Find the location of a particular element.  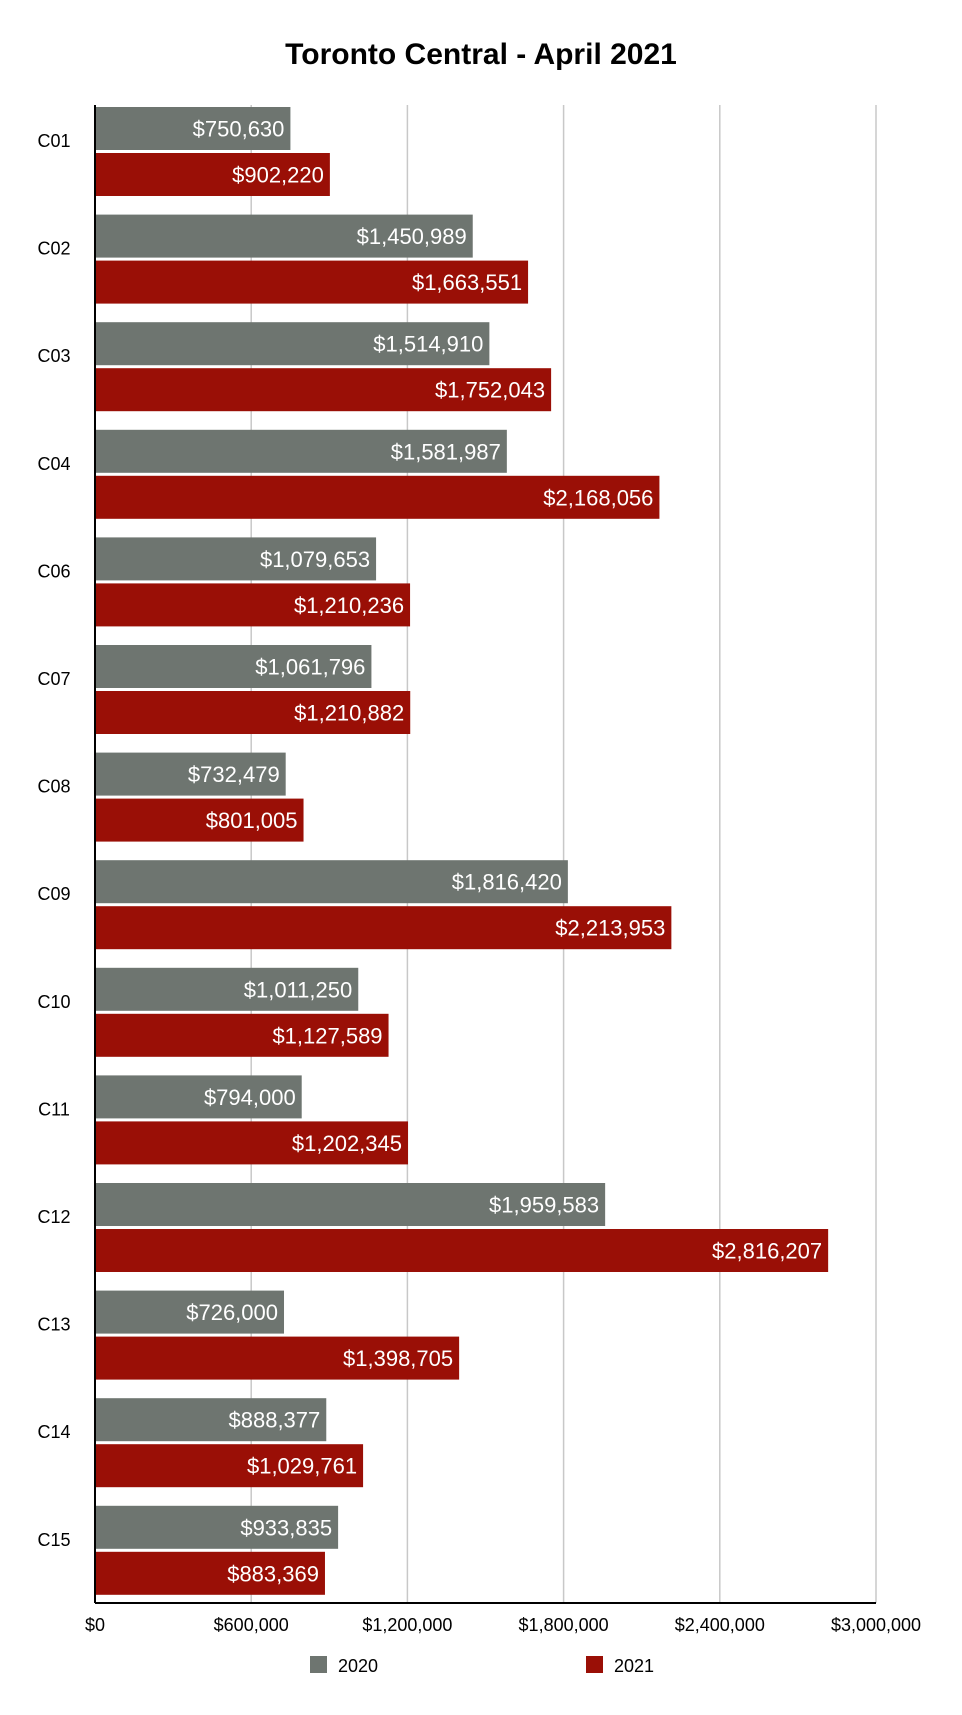

bar-2021-C07 is located at coordinates (253, 712).